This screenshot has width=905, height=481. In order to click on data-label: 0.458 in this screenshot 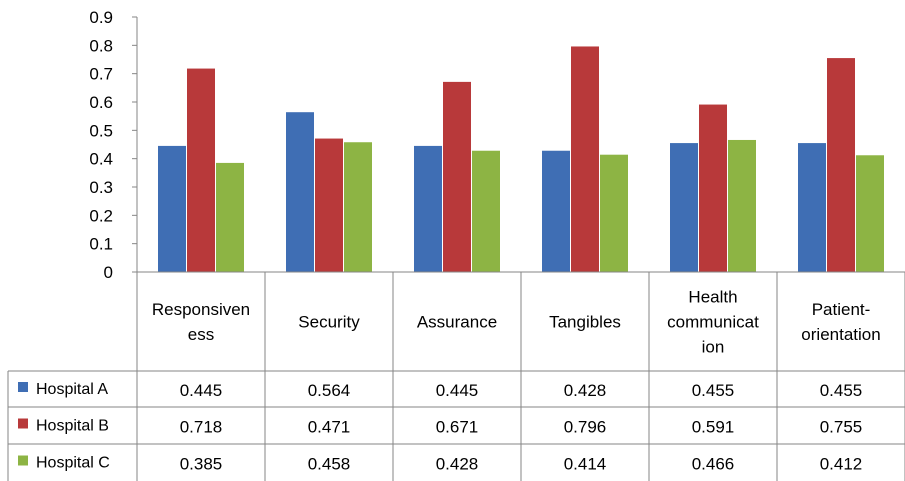, I will do `click(329, 464)`.